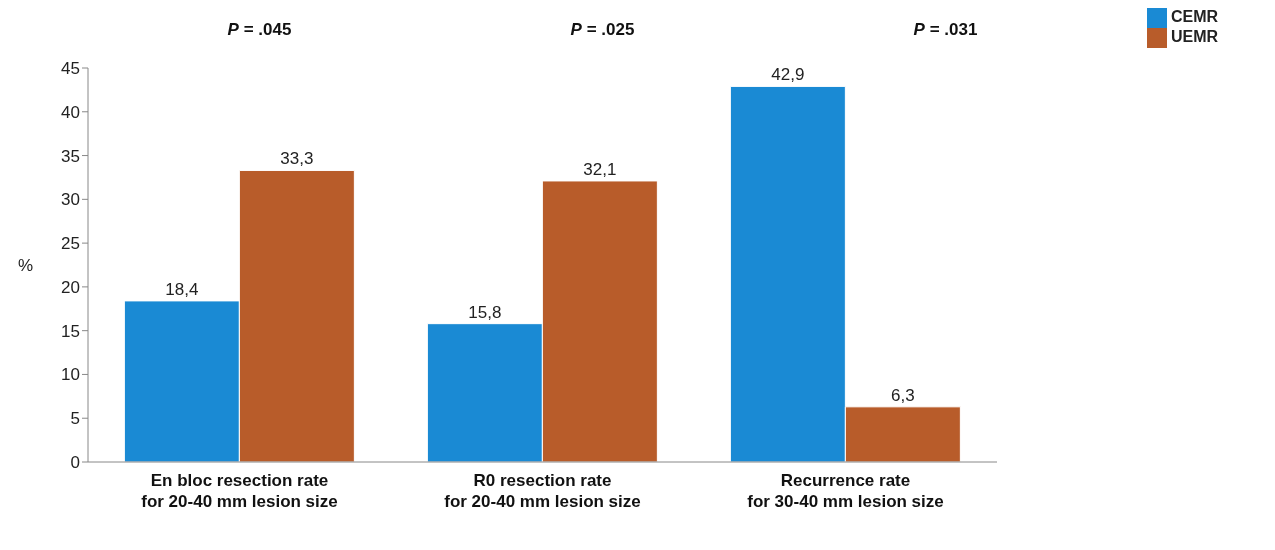 This screenshot has height=550, width=1275. Describe the element at coordinates (70, 287) in the screenshot. I see `y-tick-label: 20` at that location.